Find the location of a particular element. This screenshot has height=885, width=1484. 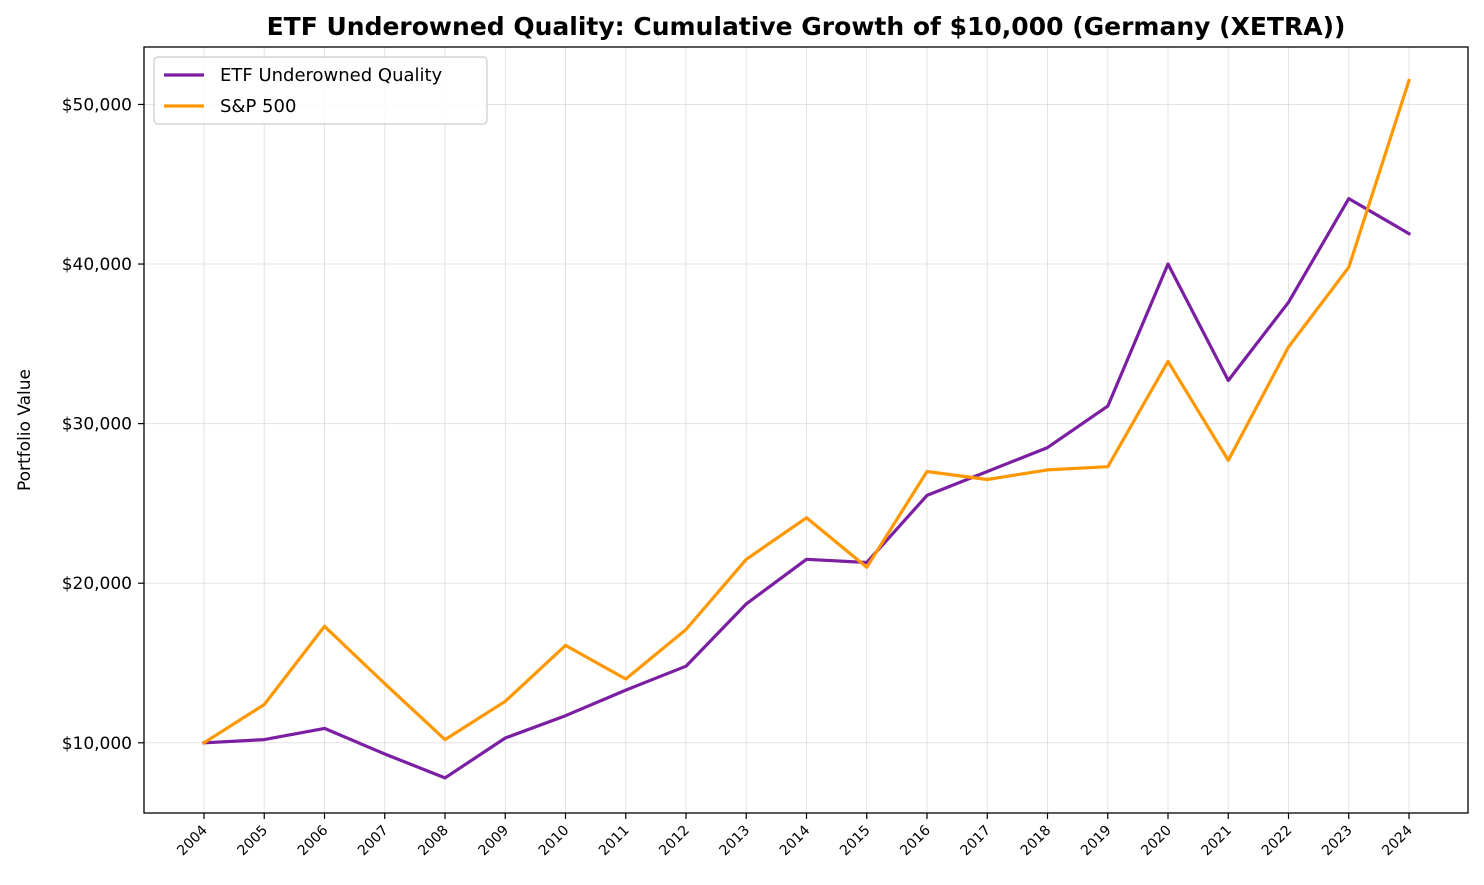

legend: ETF Underowned Quality S&P 500 is located at coordinates (320, 90).